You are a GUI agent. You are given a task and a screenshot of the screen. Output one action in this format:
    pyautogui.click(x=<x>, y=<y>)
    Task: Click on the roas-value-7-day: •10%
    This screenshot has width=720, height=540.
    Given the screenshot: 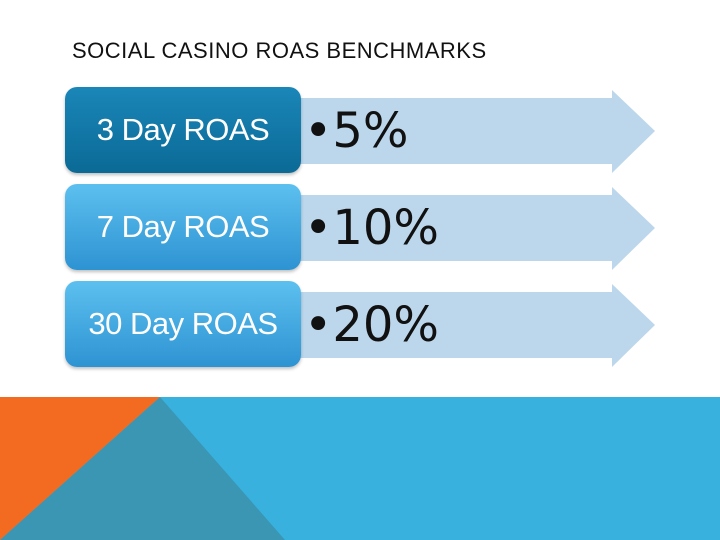 What is the action you would take?
    pyautogui.click(x=371, y=228)
    